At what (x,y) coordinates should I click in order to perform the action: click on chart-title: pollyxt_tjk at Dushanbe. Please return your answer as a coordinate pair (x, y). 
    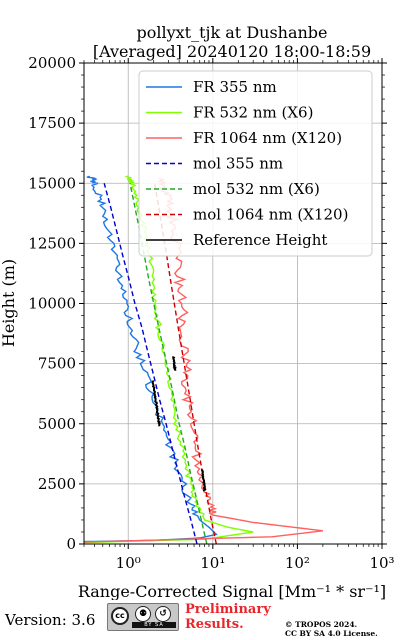
    Looking at the image, I should click on (231, 32).